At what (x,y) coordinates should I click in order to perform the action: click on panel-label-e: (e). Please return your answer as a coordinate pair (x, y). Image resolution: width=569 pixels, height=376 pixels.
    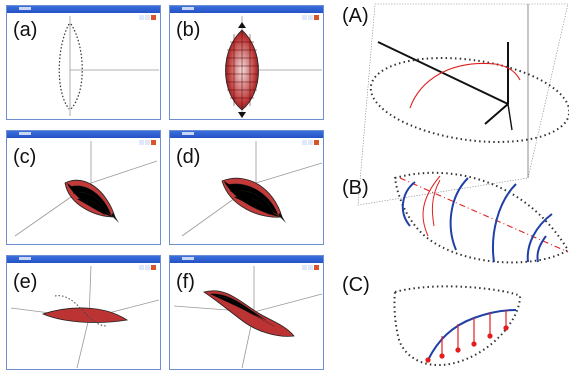
    Looking at the image, I should click on (25, 282).